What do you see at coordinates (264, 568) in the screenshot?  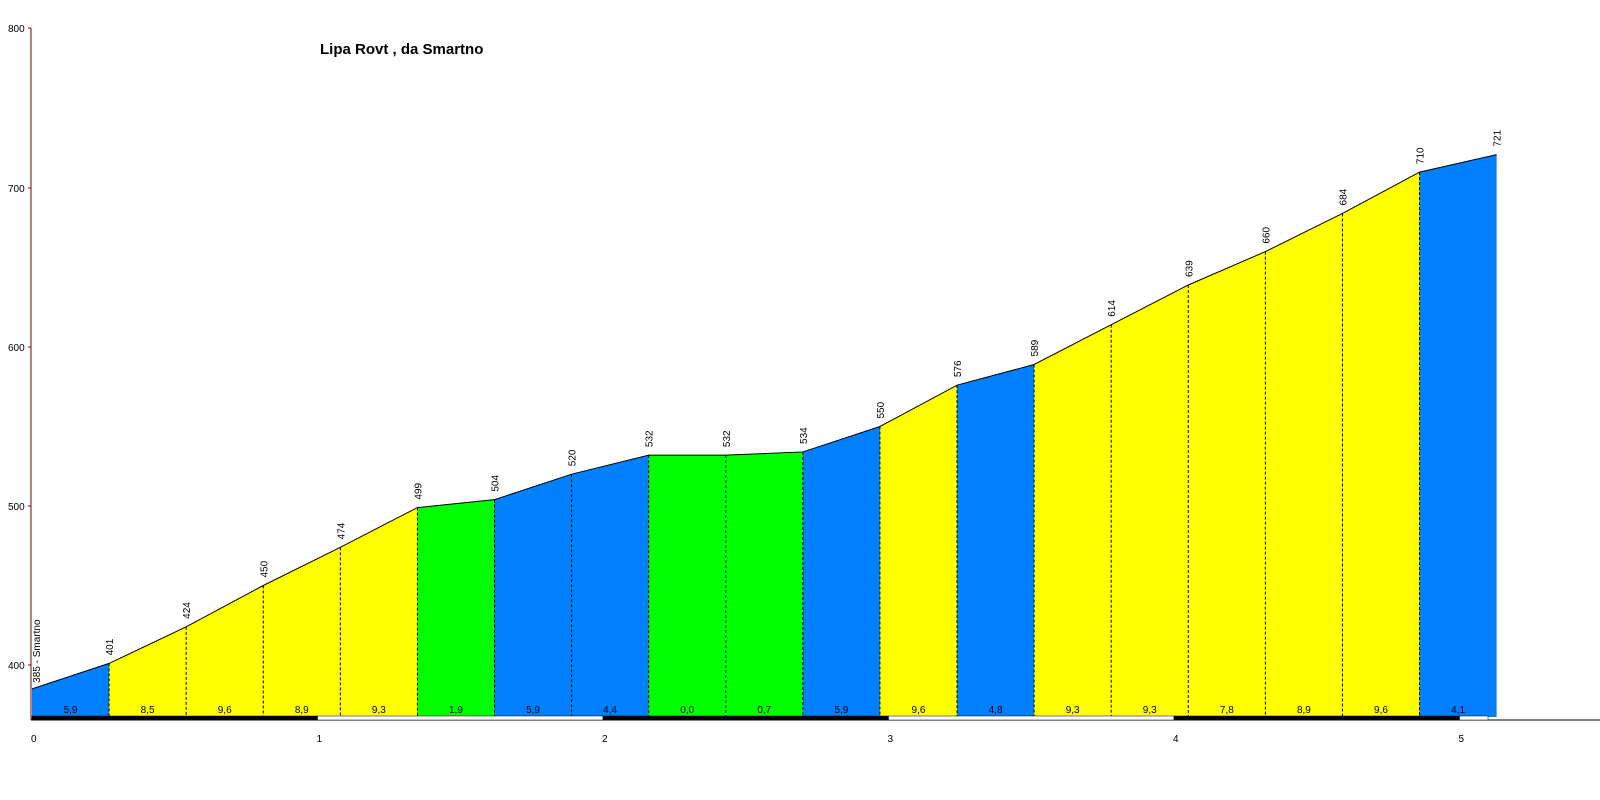 I see `elevation-label: 450` at bounding box center [264, 568].